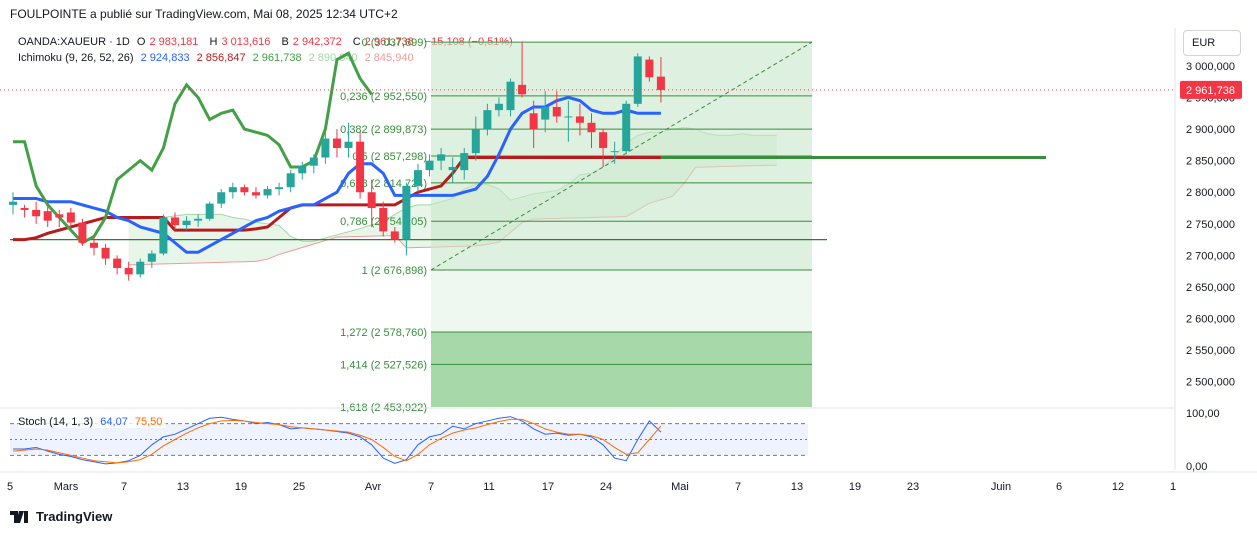 The width and height of the screenshot is (1257, 535). What do you see at coordinates (277, 58) in the screenshot?
I see `ichimoku-v3: 2 961,738` at bounding box center [277, 58].